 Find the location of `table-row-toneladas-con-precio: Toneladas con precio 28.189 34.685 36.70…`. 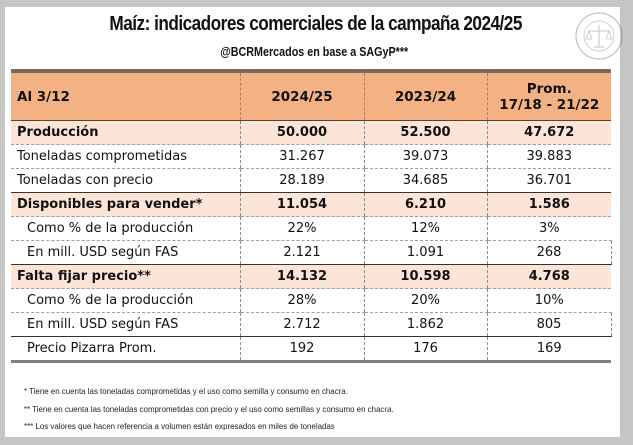

table-row-toneladas-con-precio: Toneladas con precio 28.189 34.685 36.70… is located at coordinates (311, 180).